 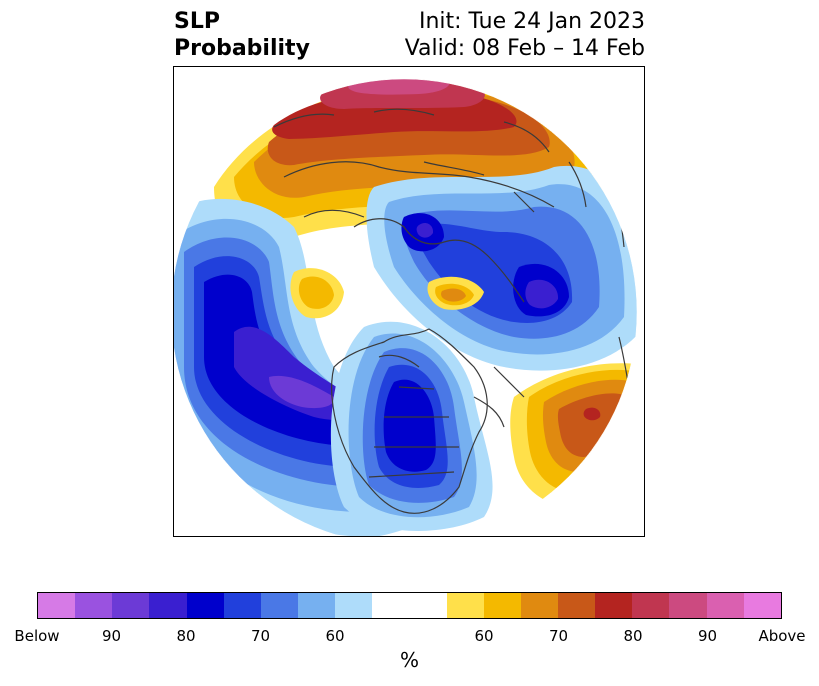 I want to click on init-date: Init: Tue 24 Jan 2023, so click(x=531, y=21).